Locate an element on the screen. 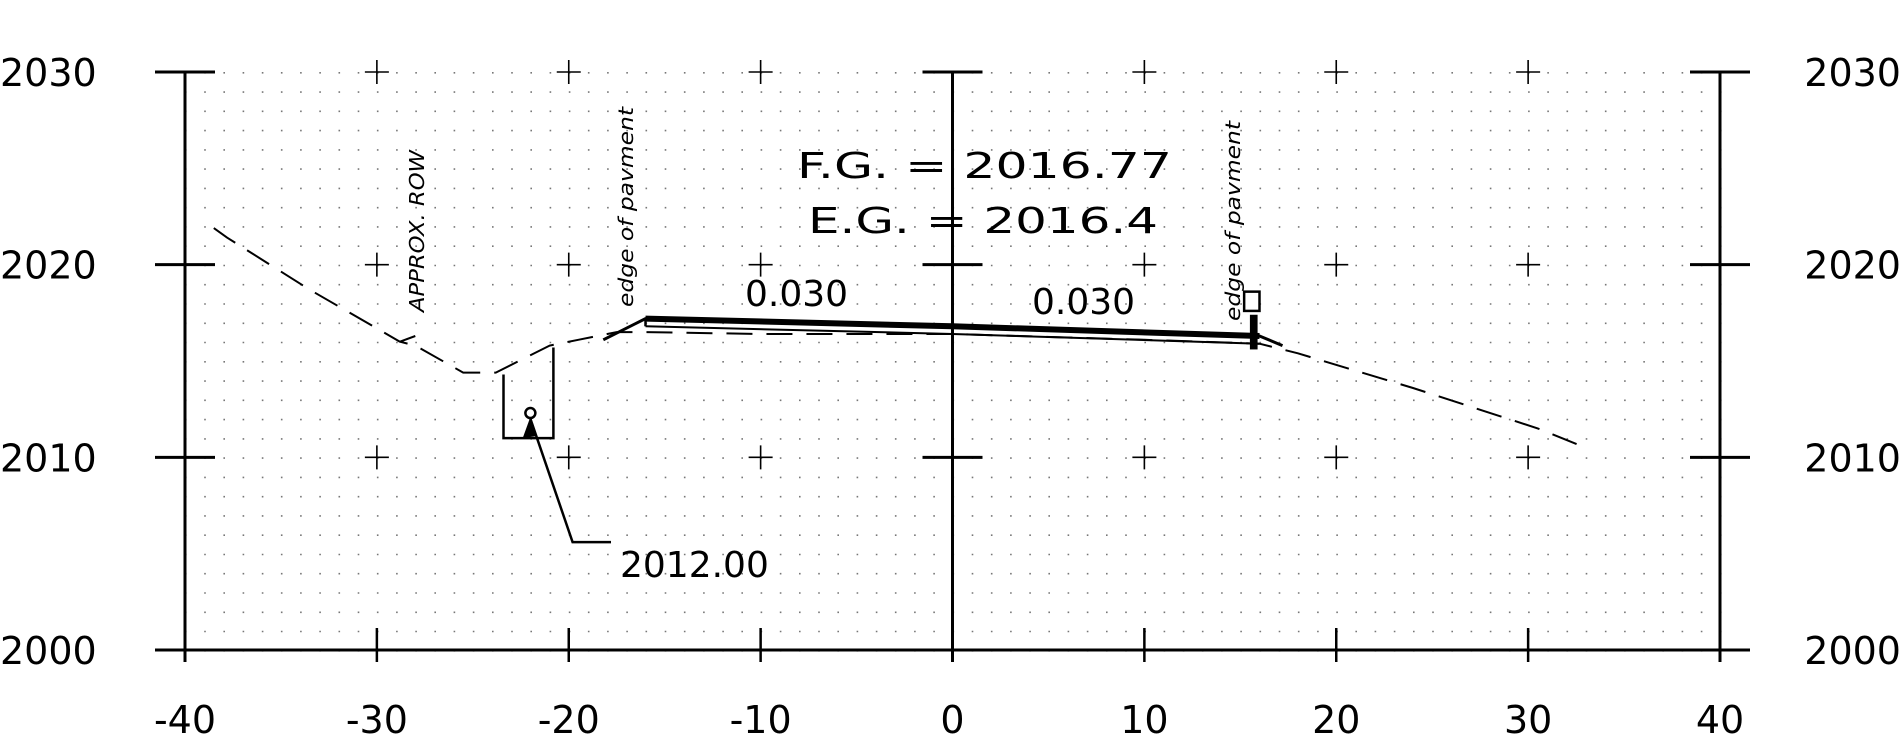 This screenshot has width=1901, height=739. x-tick-label: 20 is located at coordinates (1336, 718).